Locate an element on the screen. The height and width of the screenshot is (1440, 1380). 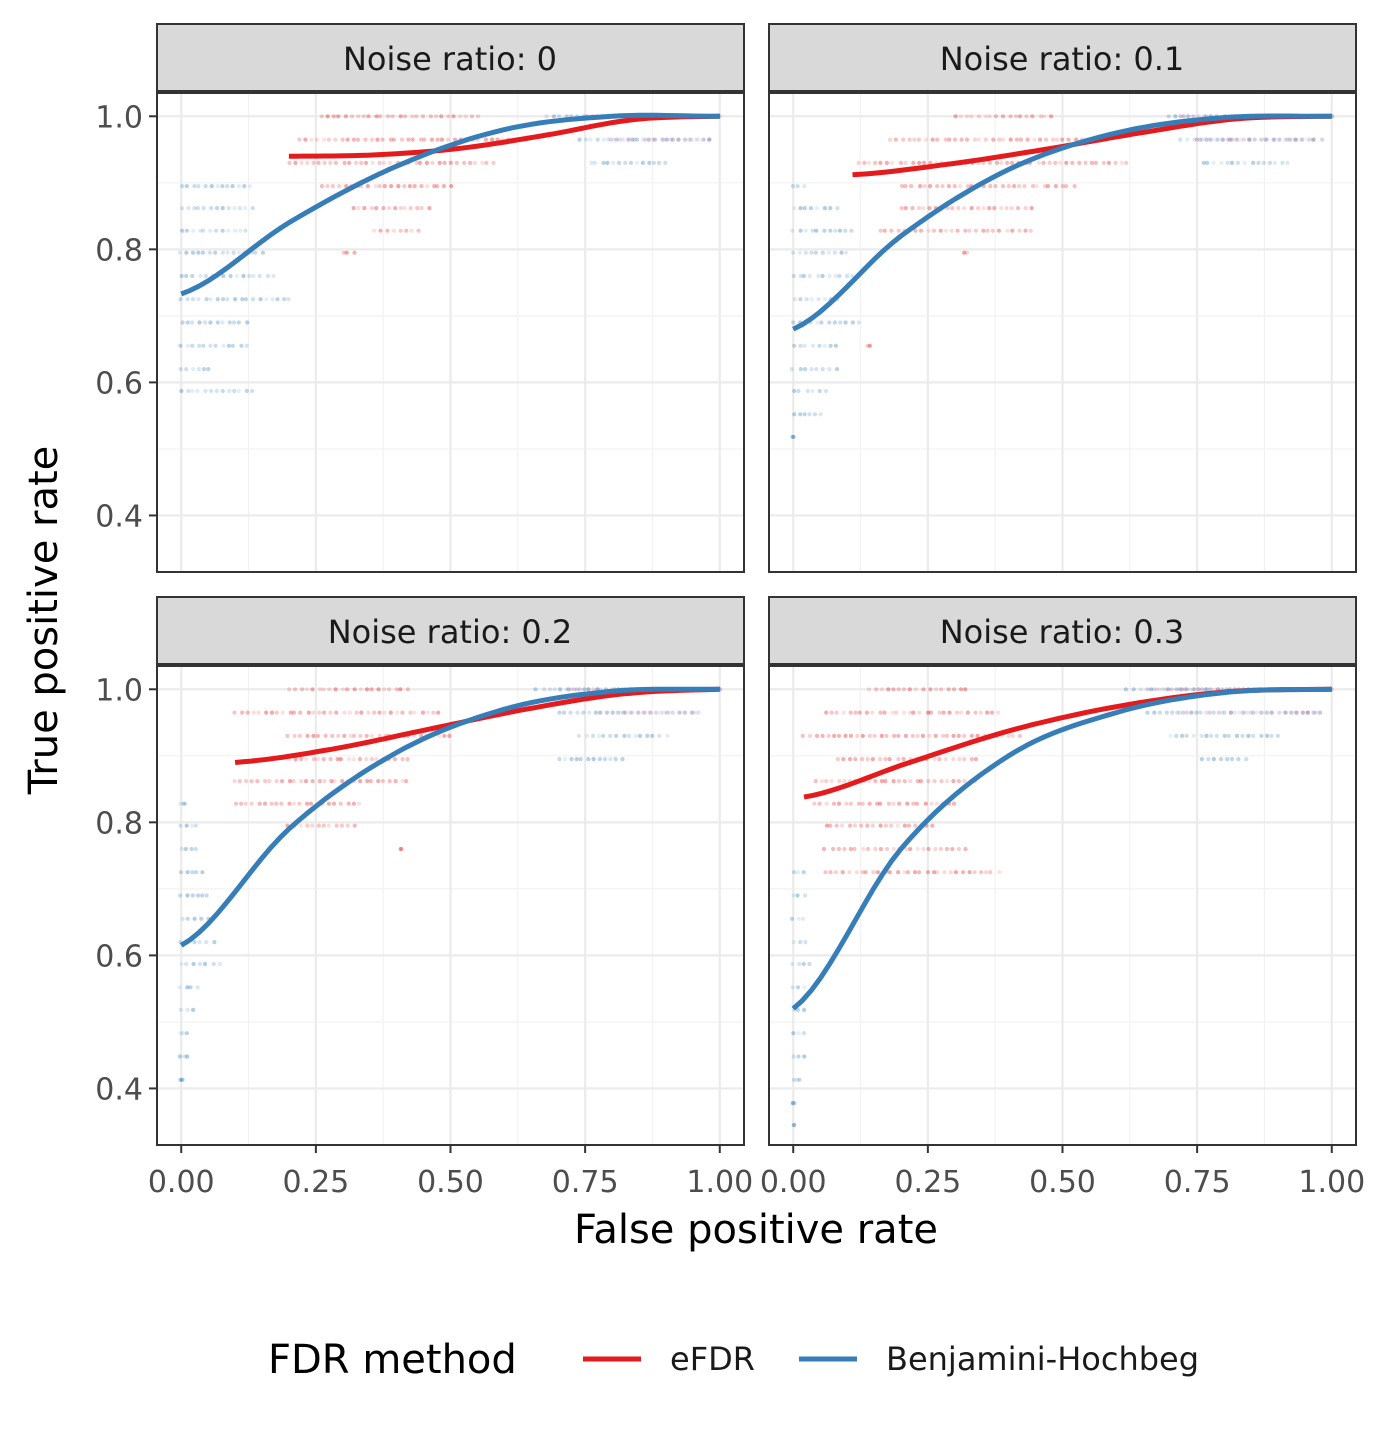
x-axis-title: False positive rate is located at coordinates (756, 1230).